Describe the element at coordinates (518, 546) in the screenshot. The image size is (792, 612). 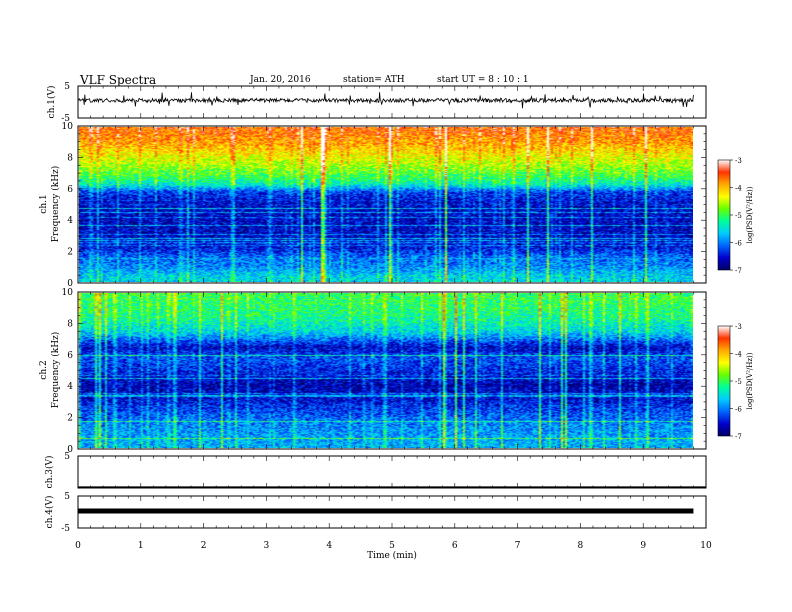
I see `x-tick-label: 7` at that location.